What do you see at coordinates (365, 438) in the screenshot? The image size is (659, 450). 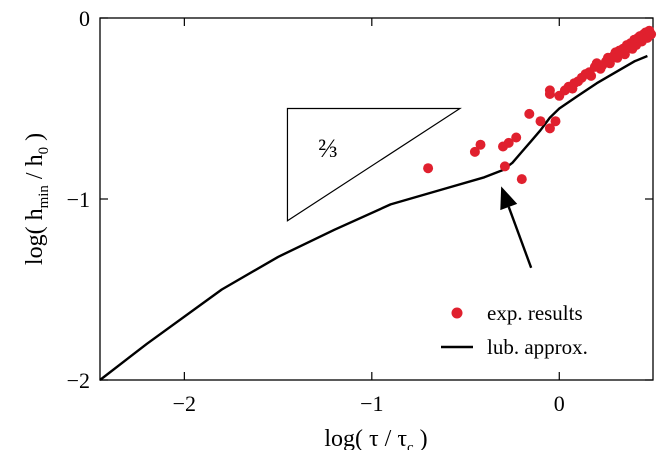 I see `x-axis-title-pre: log( τ / τ` at bounding box center [365, 438].